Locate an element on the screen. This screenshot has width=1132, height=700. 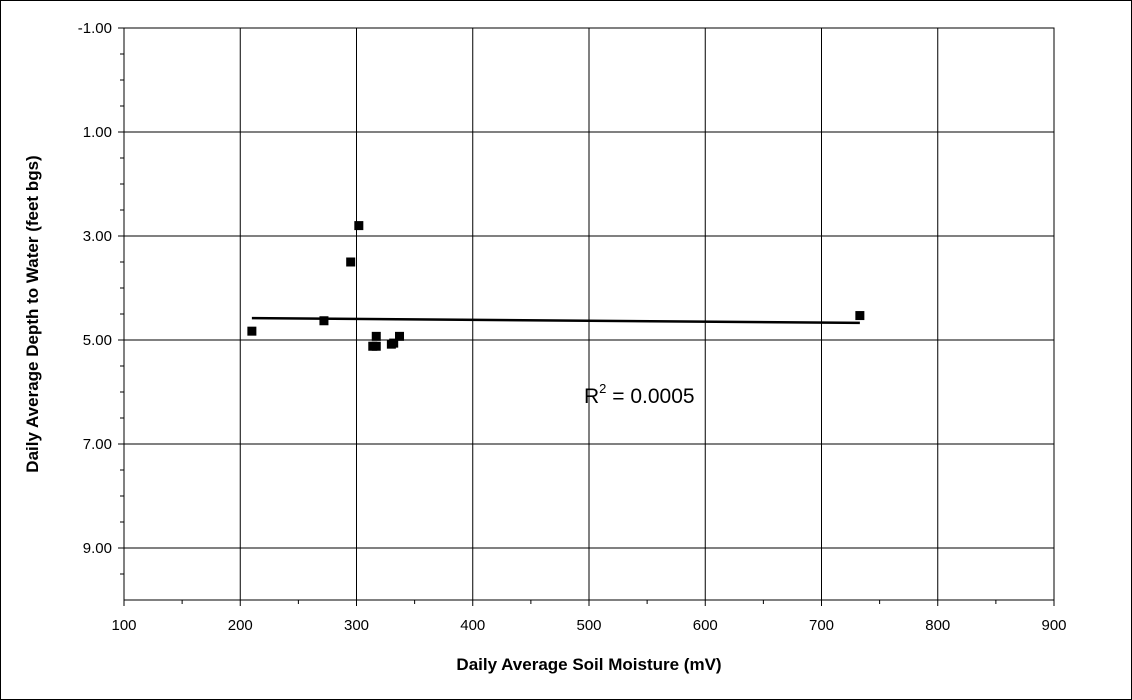
r-squared-annotation: R2 = 0.0005 is located at coordinates (639, 394).